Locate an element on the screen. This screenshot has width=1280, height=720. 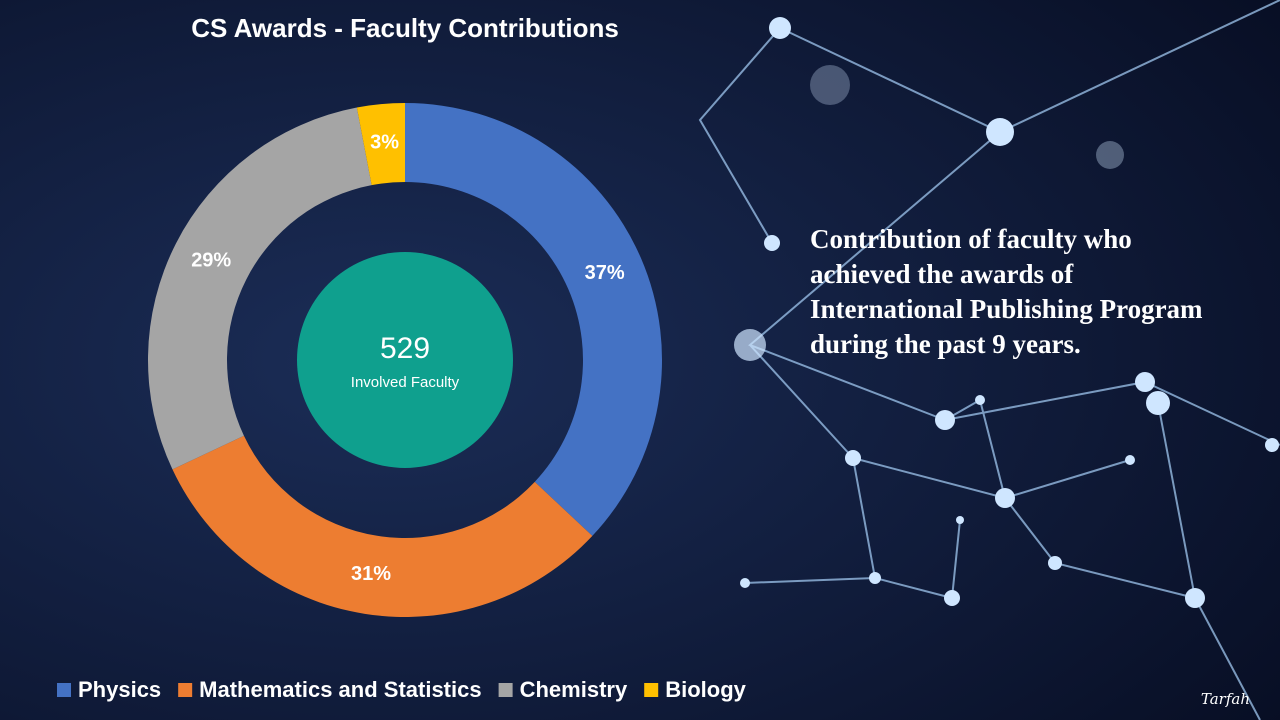
data-label: 37% is located at coordinates (605, 273).